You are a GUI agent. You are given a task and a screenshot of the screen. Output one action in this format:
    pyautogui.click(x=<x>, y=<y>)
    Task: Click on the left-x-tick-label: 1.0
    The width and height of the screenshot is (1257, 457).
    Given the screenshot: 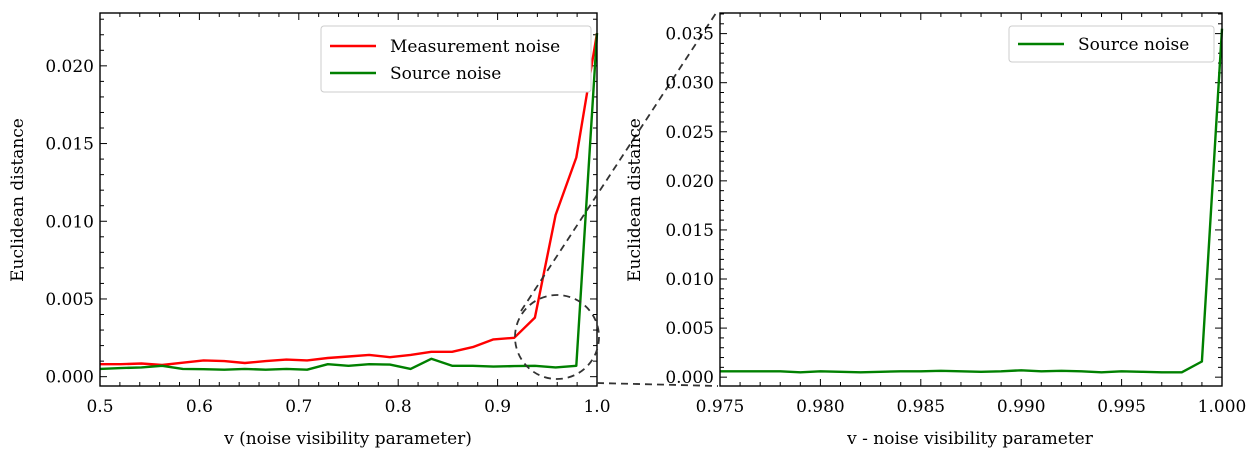 What is the action you would take?
    pyautogui.click(x=596, y=407)
    